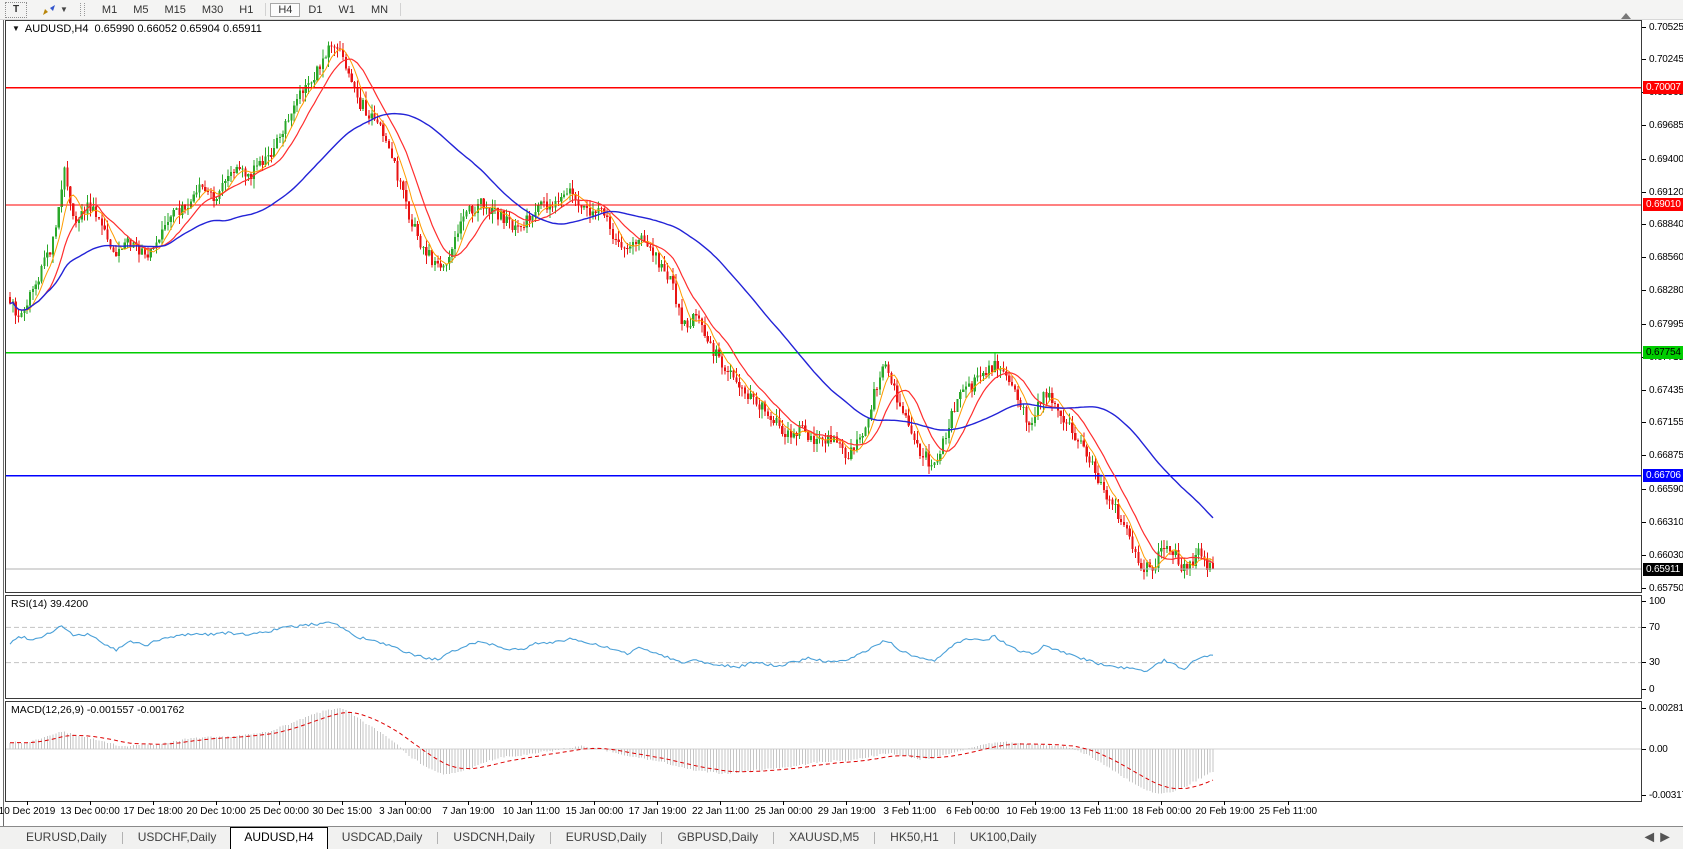 Image resolution: width=1683 pixels, height=849 pixels. Describe the element at coordinates (28, 811) in the screenshot. I see `time-tick-label: 10 Dec 2019` at that location.